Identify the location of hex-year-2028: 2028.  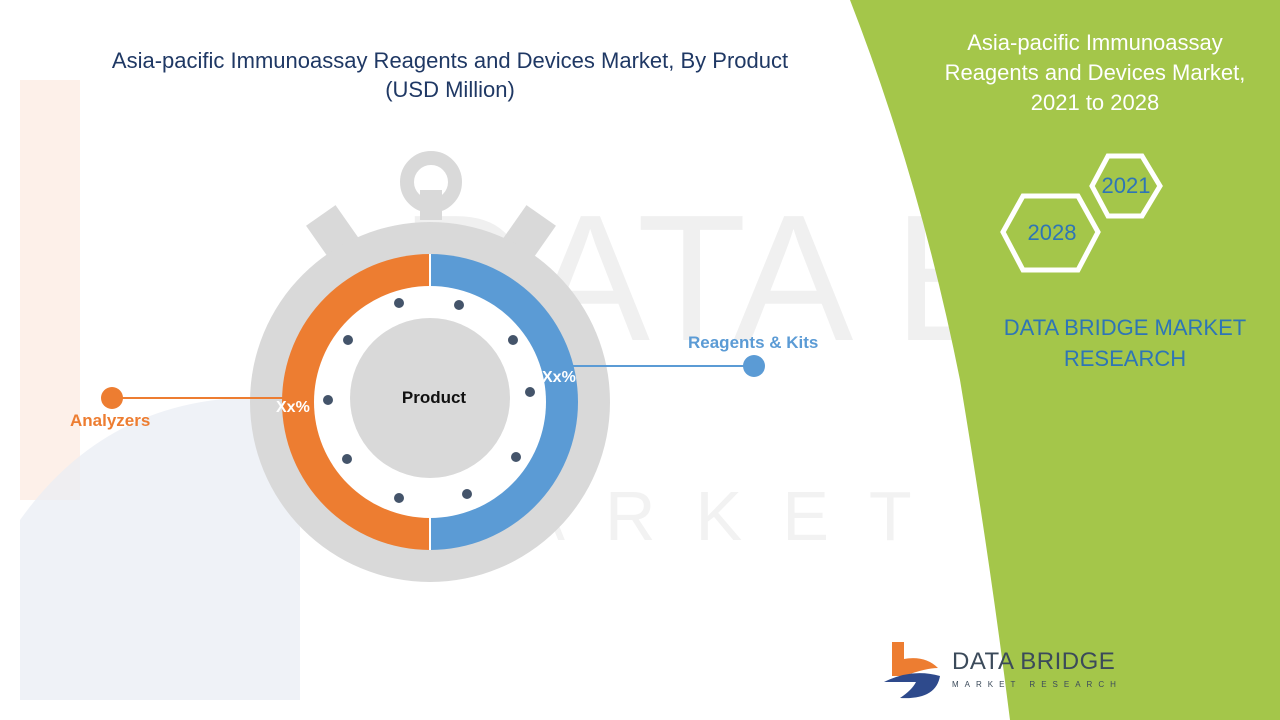
(1052, 232).